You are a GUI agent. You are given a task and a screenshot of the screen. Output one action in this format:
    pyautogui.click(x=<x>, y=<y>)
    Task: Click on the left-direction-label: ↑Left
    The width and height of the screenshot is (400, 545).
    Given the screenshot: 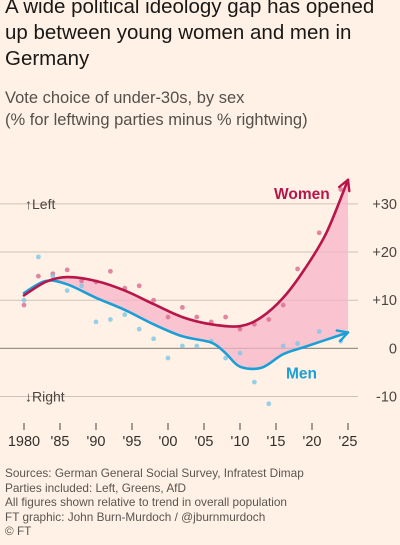 What is the action you would take?
    pyautogui.click(x=40, y=204)
    